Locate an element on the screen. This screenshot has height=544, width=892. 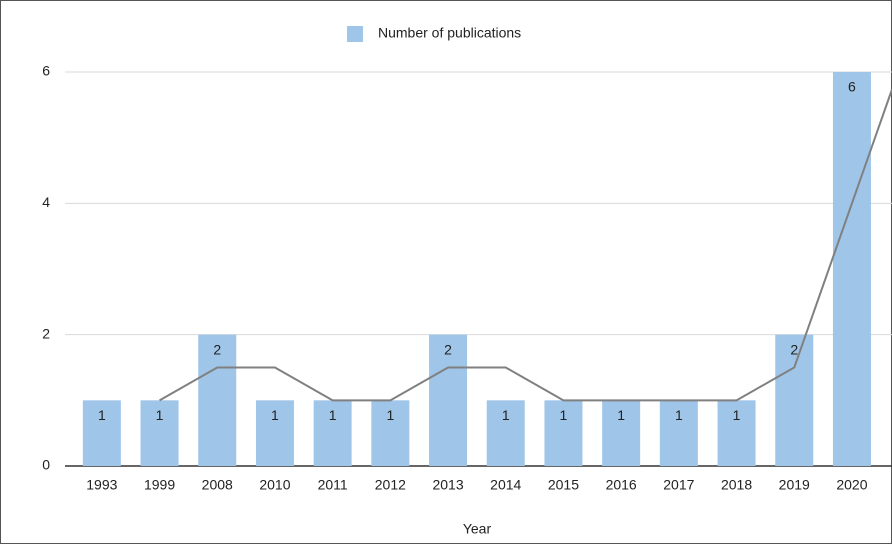
x-tick-label: 2017 is located at coordinates (678, 485).